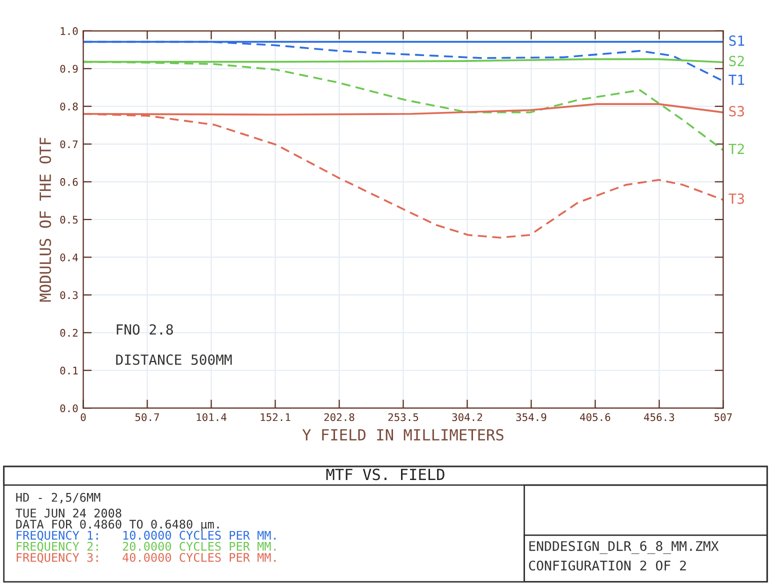 This screenshot has height=583, width=771. What do you see at coordinates (736, 149) in the screenshot?
I see `series-label: T2` at bounding box center [736, 149].